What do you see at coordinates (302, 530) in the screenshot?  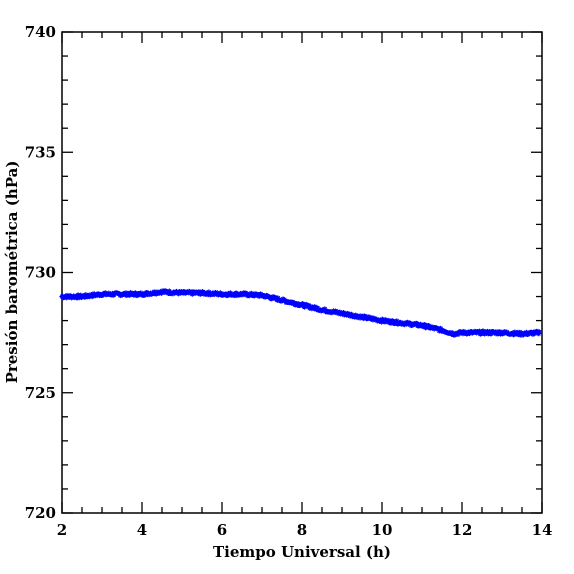 I see `x-tick-label: 8` at bounding box center [302, 530].